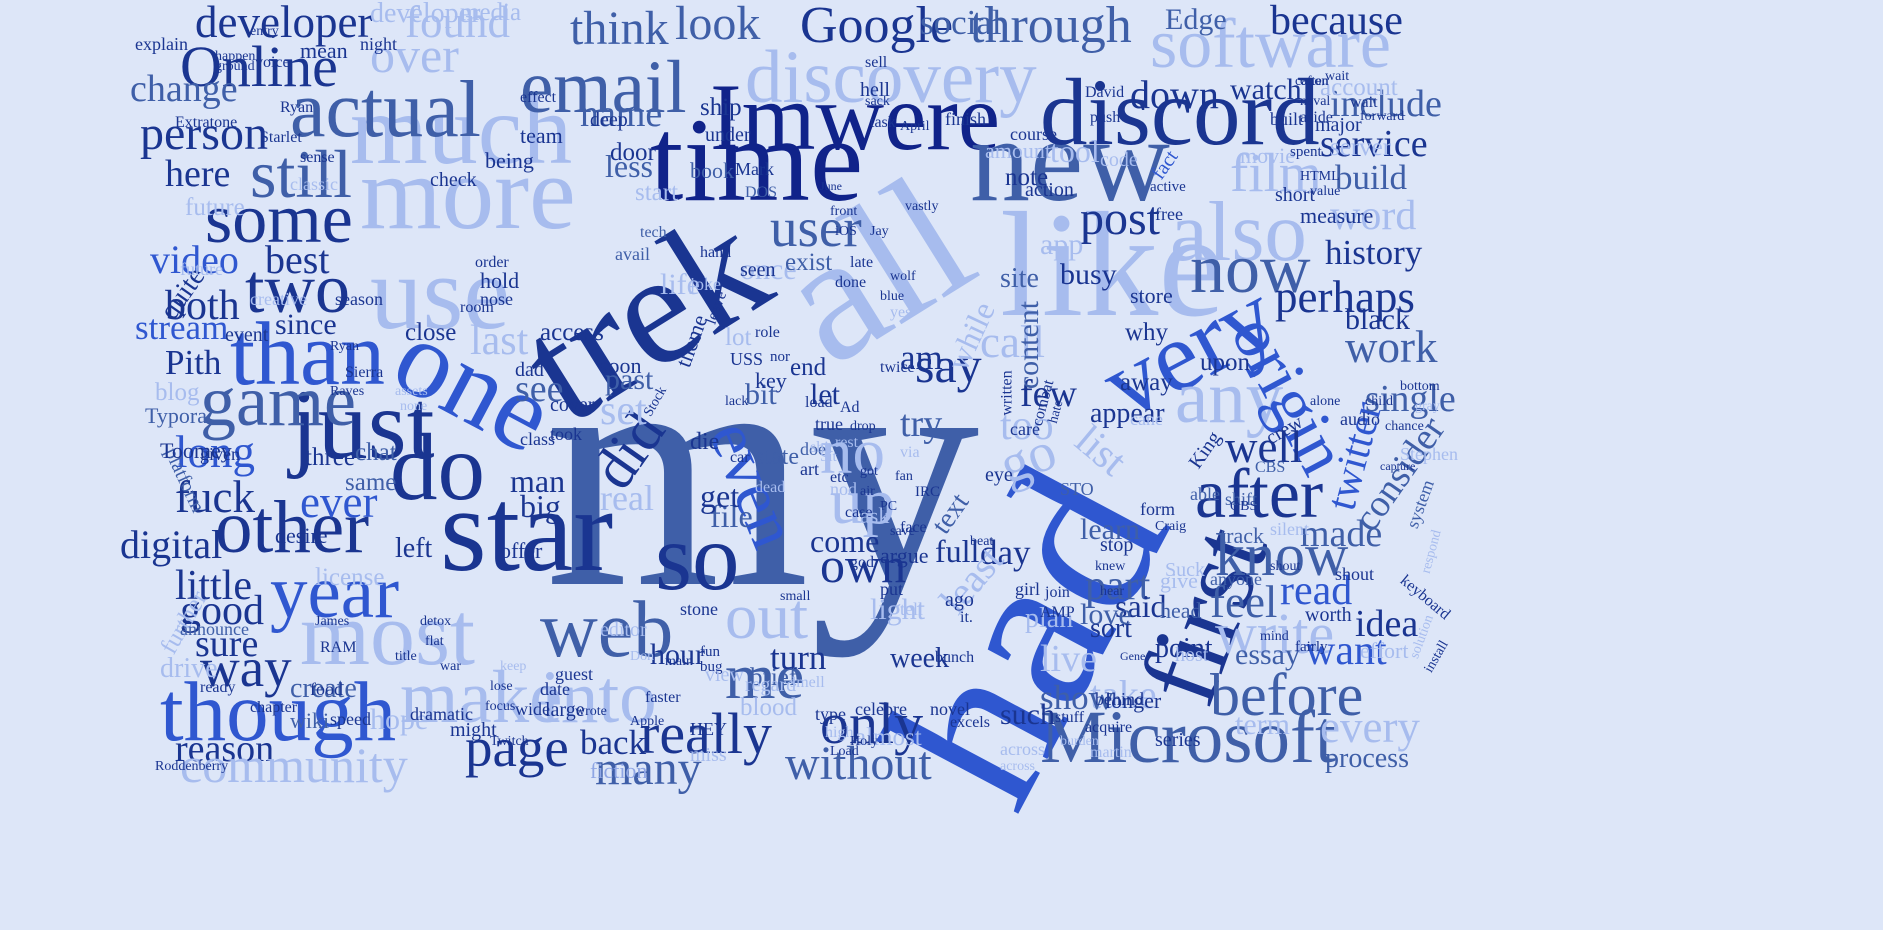 The height and width of the screenshot is (930, 1883). What do you see at coordinates (623, 630) in the screenshot?
I see `word-163: editor` at bounding box center [623, 630].